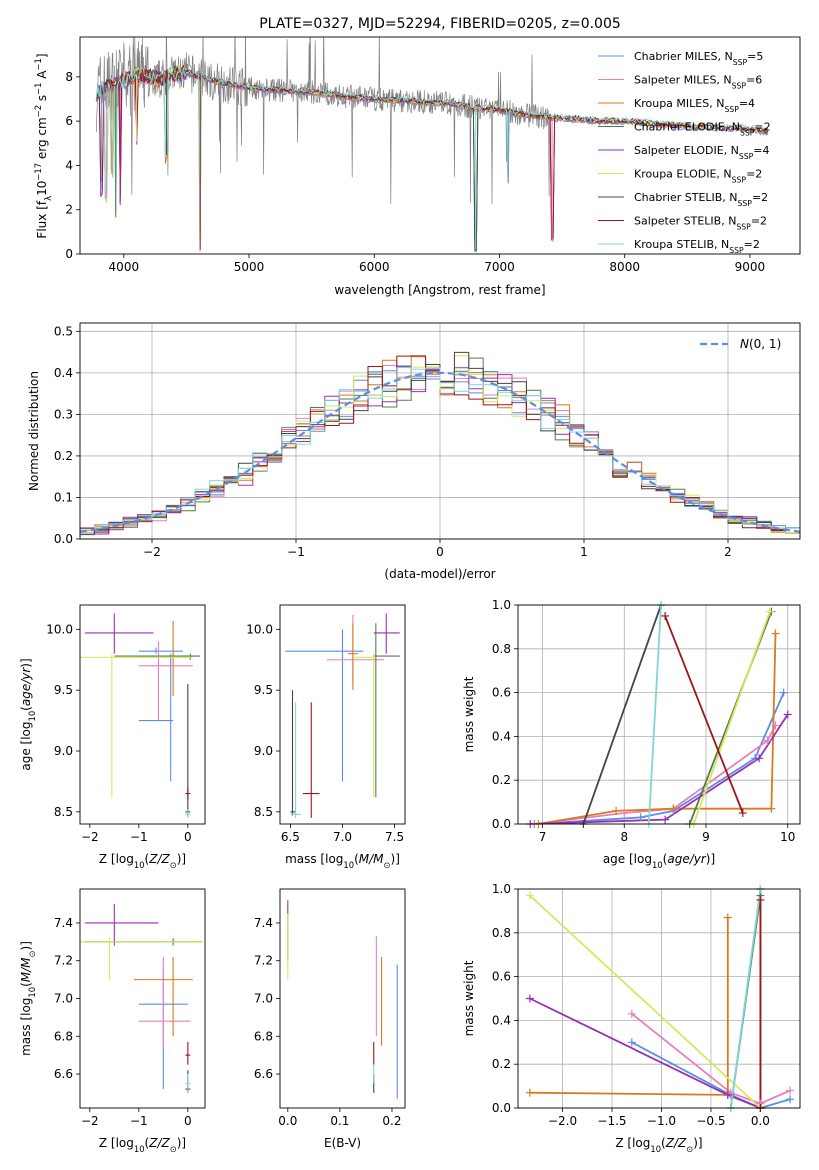  What do you see at coordinates (501, 1108) in the screenshot?
I see `weight_vs_Z-ytick-label: 0.0` at bounding box center [501, 1108].